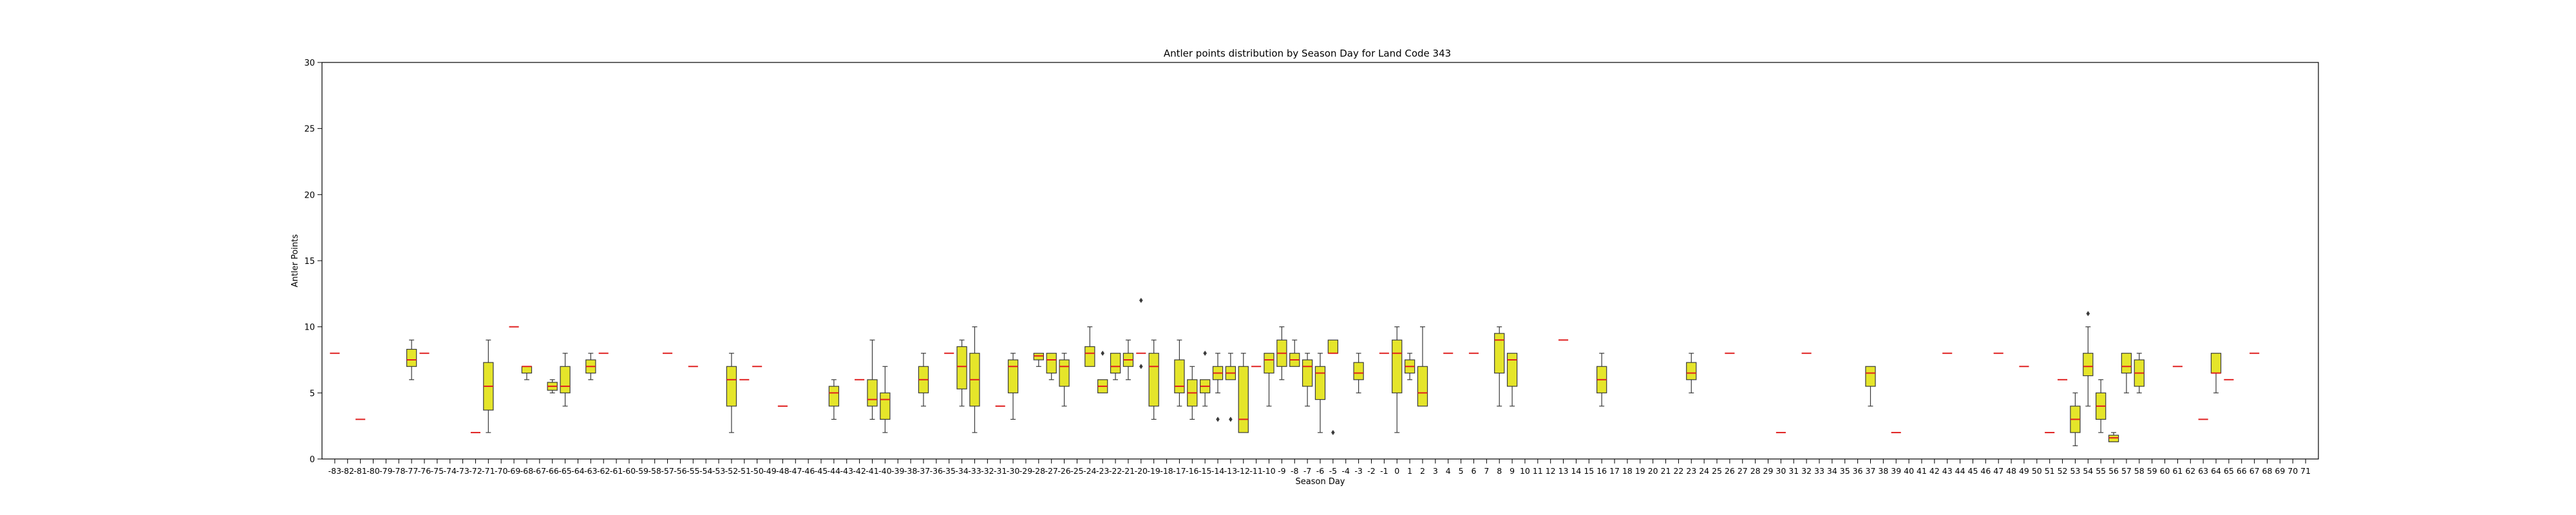  I want to click on x-tick-label: -25, so click(1076, 471).